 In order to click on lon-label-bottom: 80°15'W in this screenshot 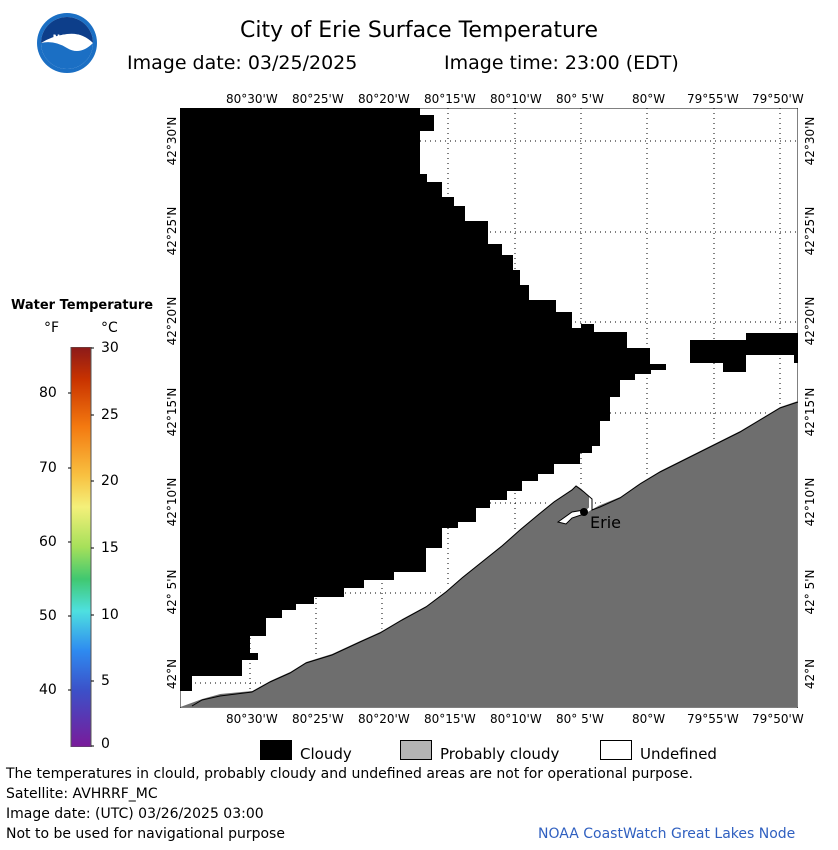, I will do `click(450, 719)`.